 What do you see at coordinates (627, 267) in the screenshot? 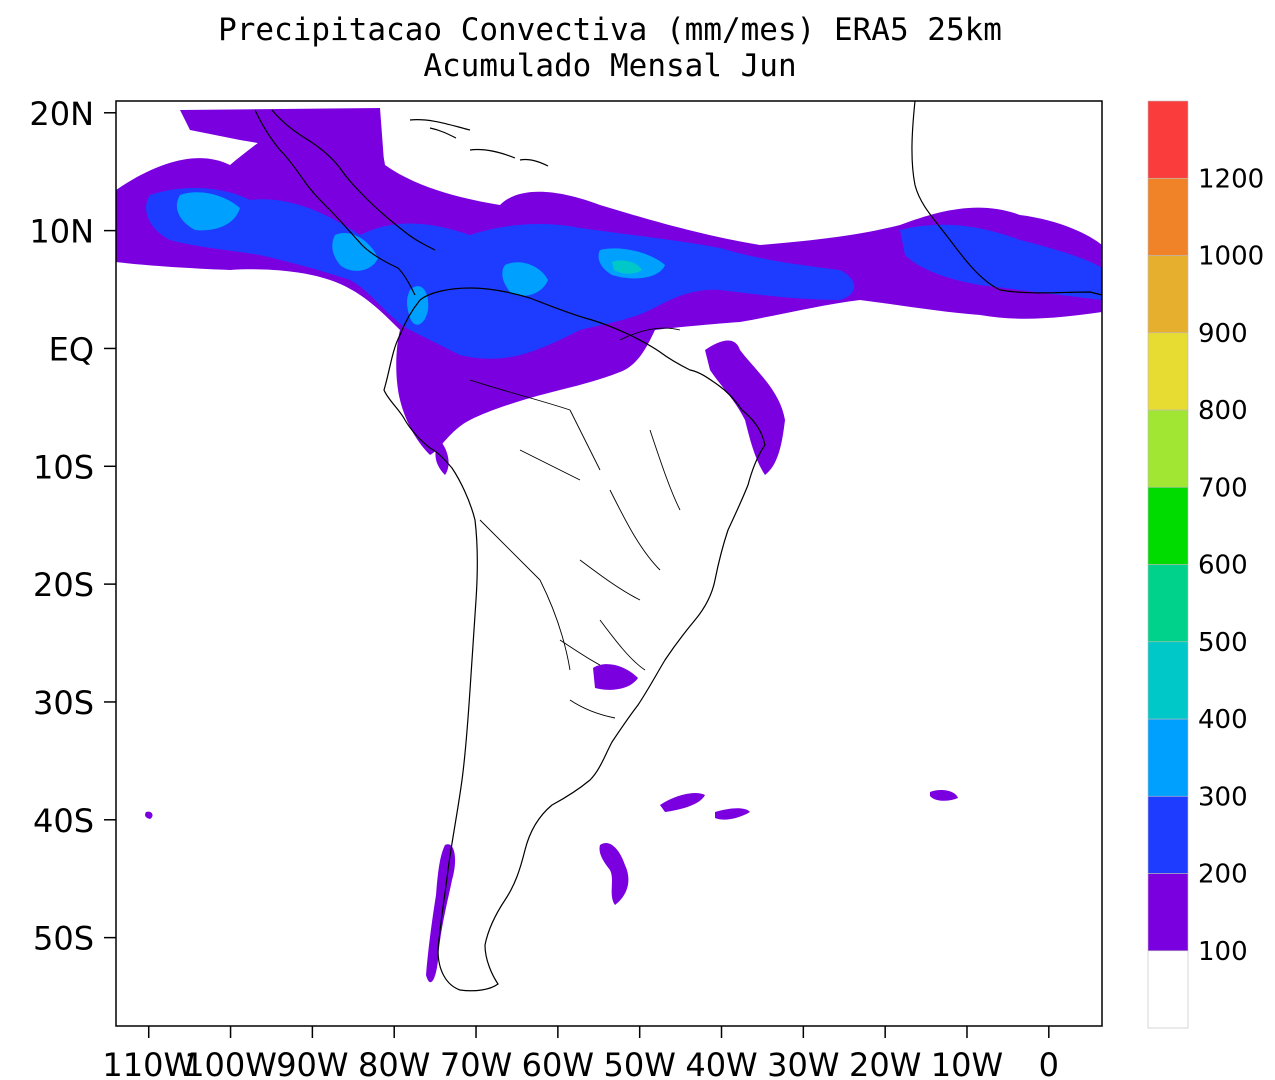
I see `precip-400-core-atlantic` at bounding box center [627, 267].